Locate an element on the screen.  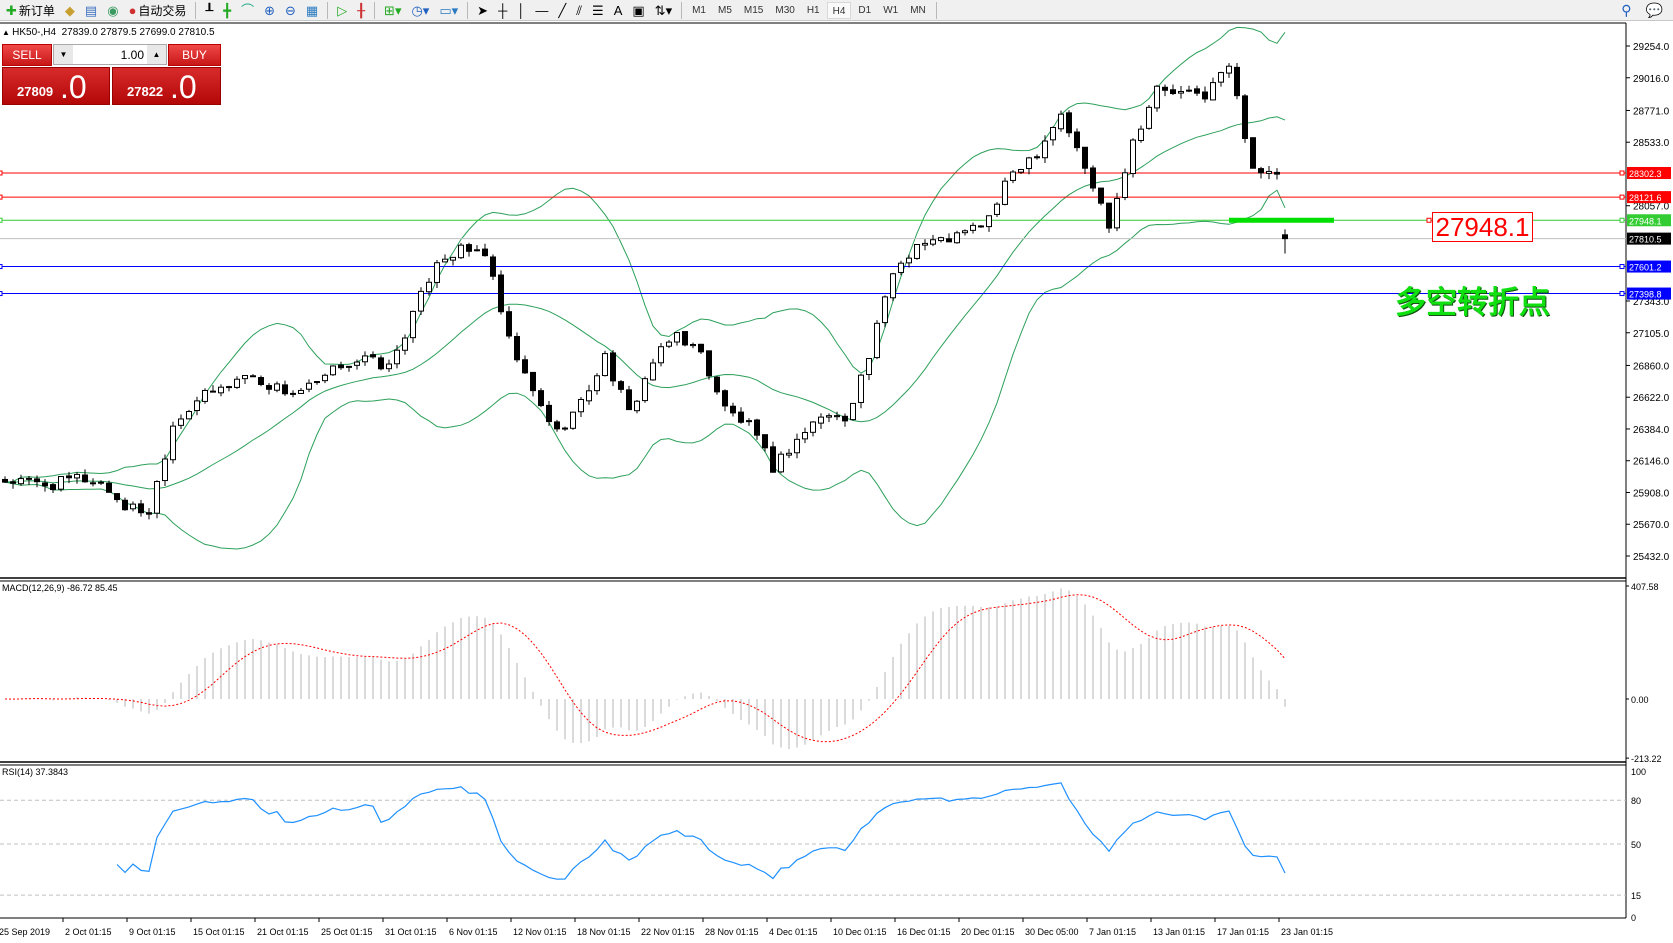
periods-icon: ◷▾ is located at coordinates (420, 10).